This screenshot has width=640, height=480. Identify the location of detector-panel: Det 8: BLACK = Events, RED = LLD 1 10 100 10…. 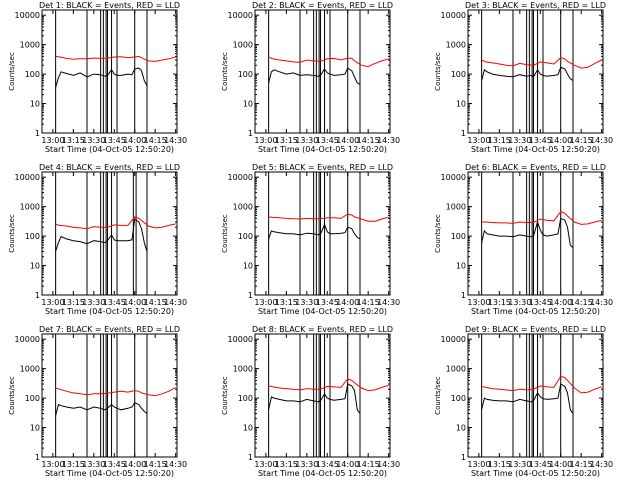
(310, 401).